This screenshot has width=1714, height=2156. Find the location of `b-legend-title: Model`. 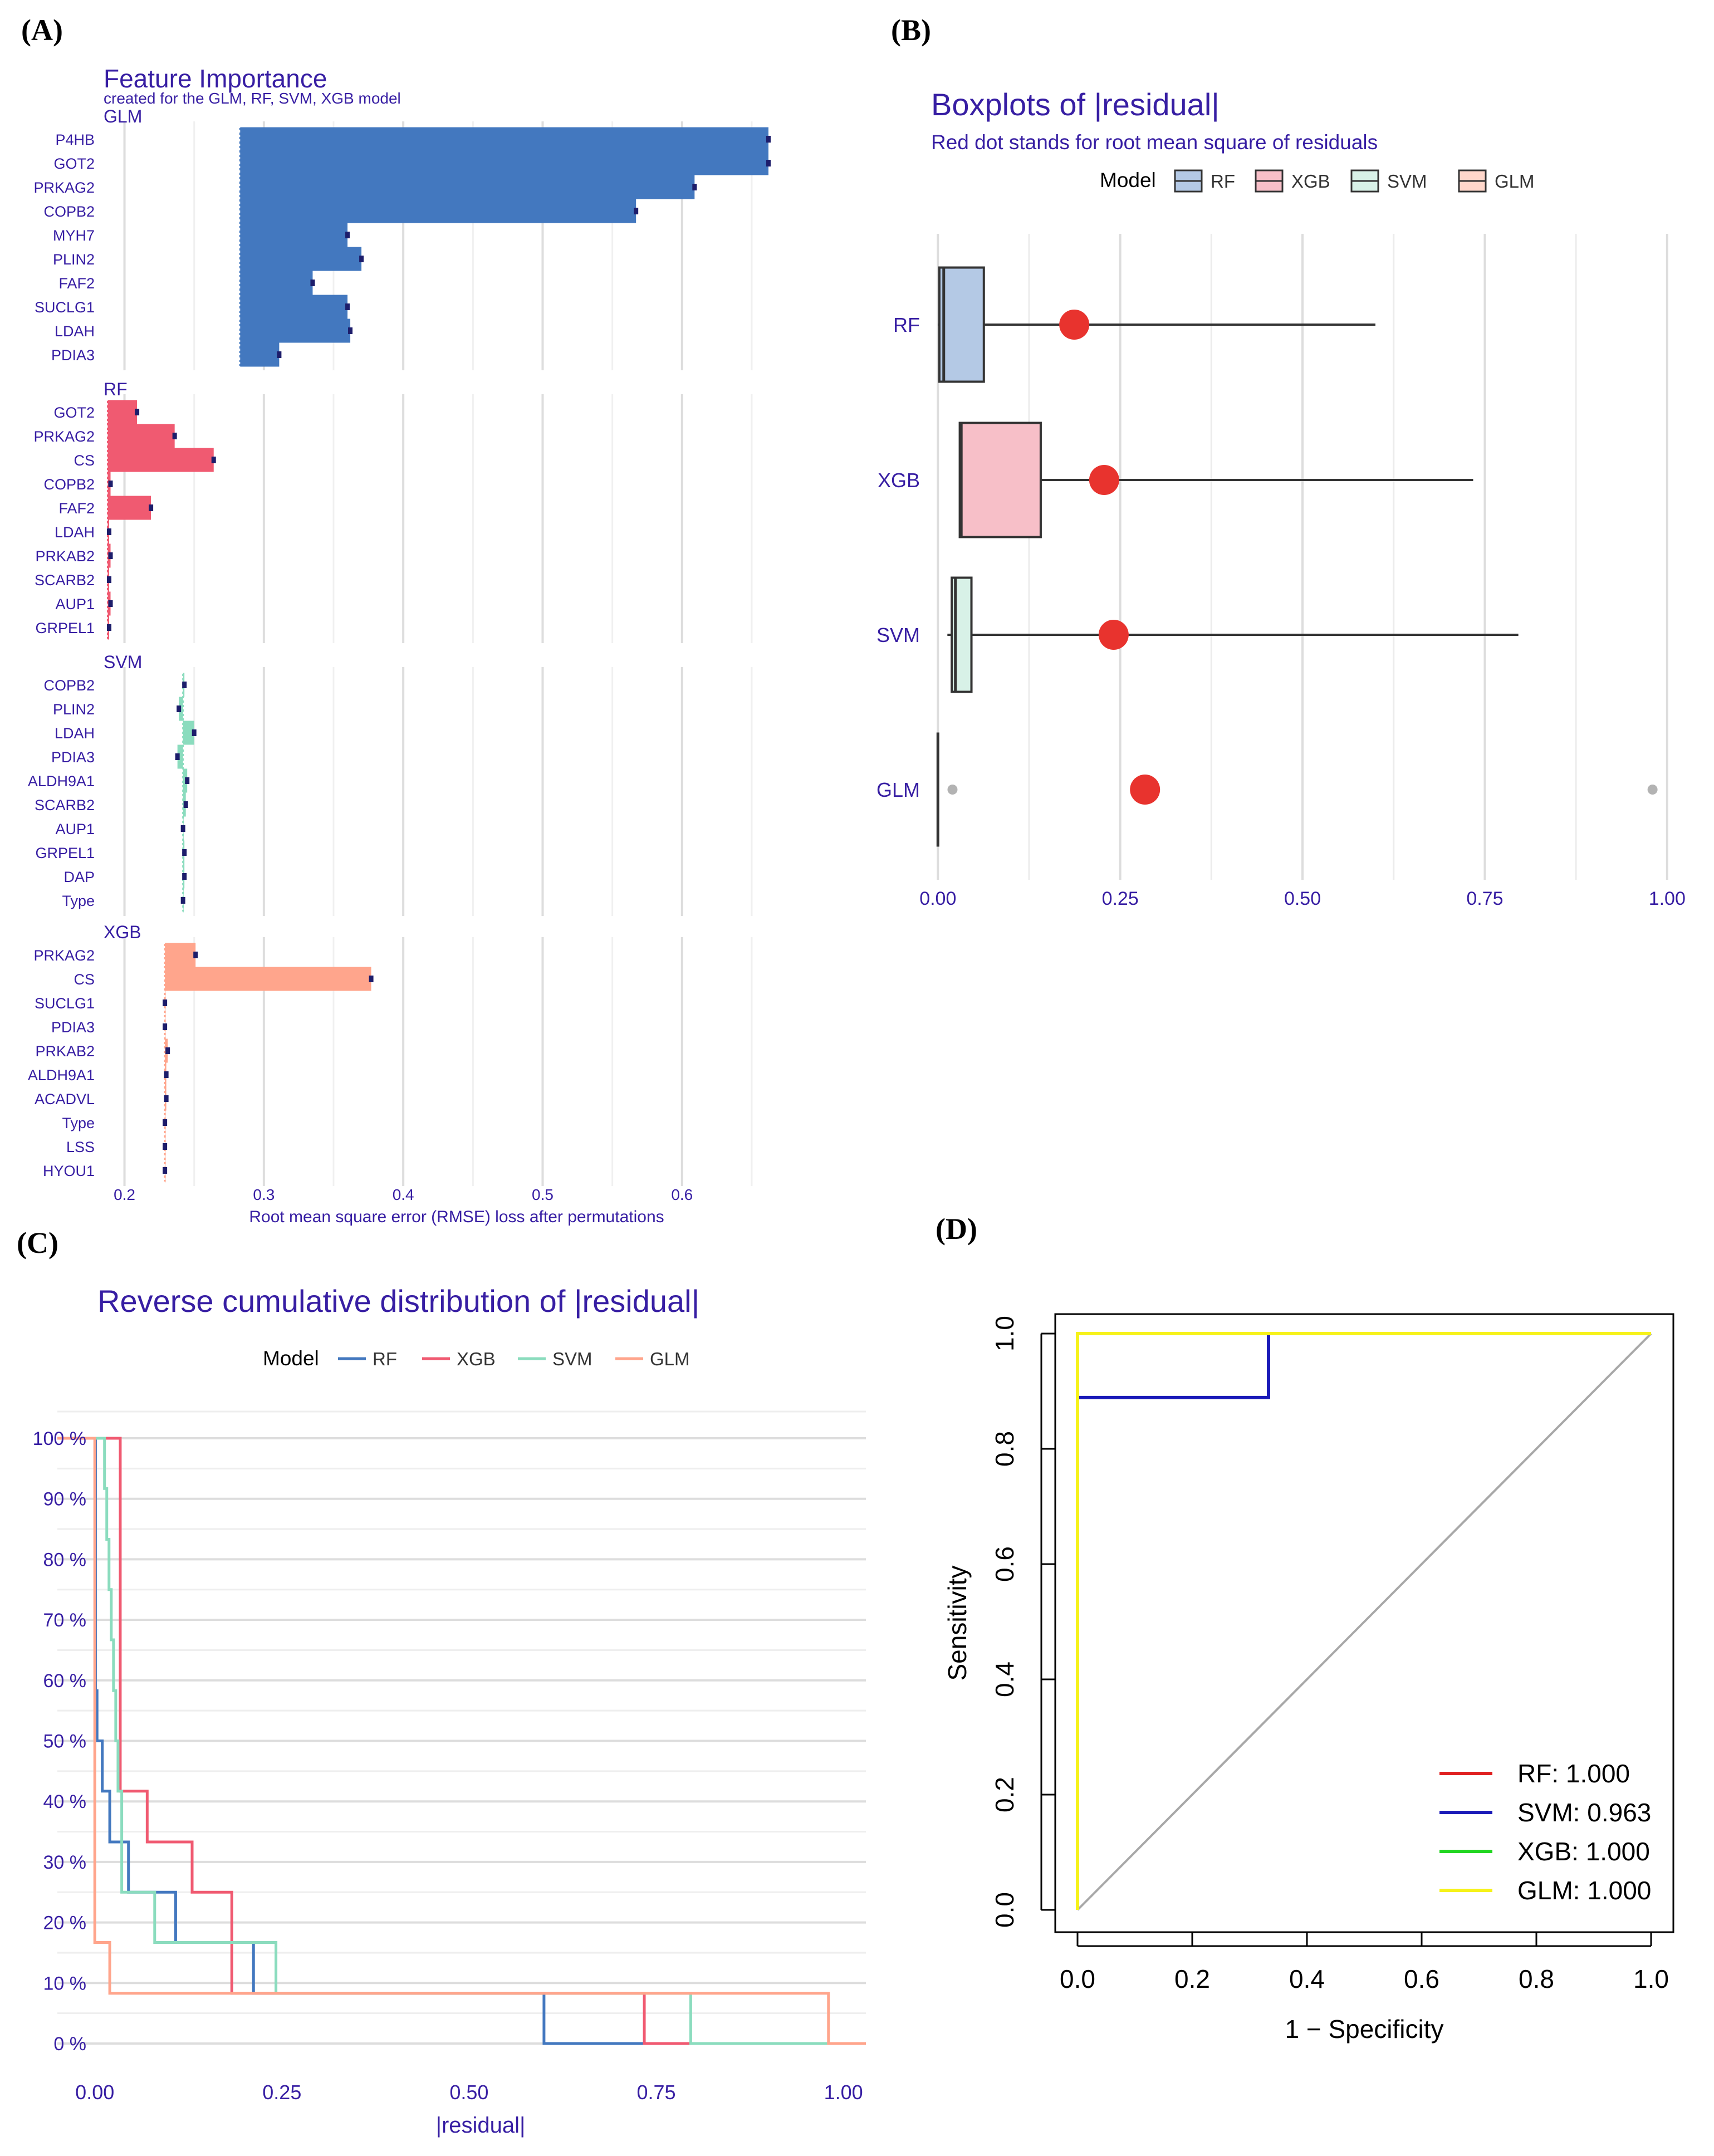

b-legend-title: Model is located at coordinates (1128, 180).